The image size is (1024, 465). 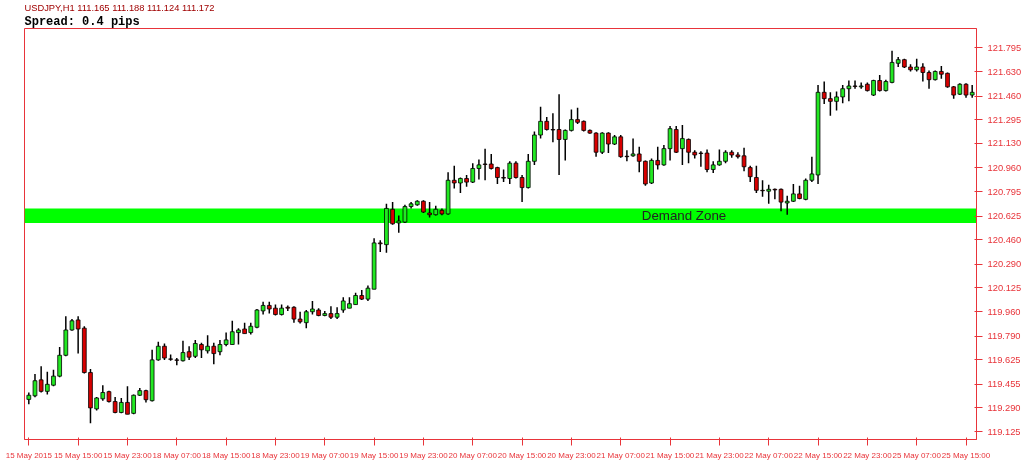 I want to click on x-tick-label: 20 May 23:00, so click(x=572, y=455).